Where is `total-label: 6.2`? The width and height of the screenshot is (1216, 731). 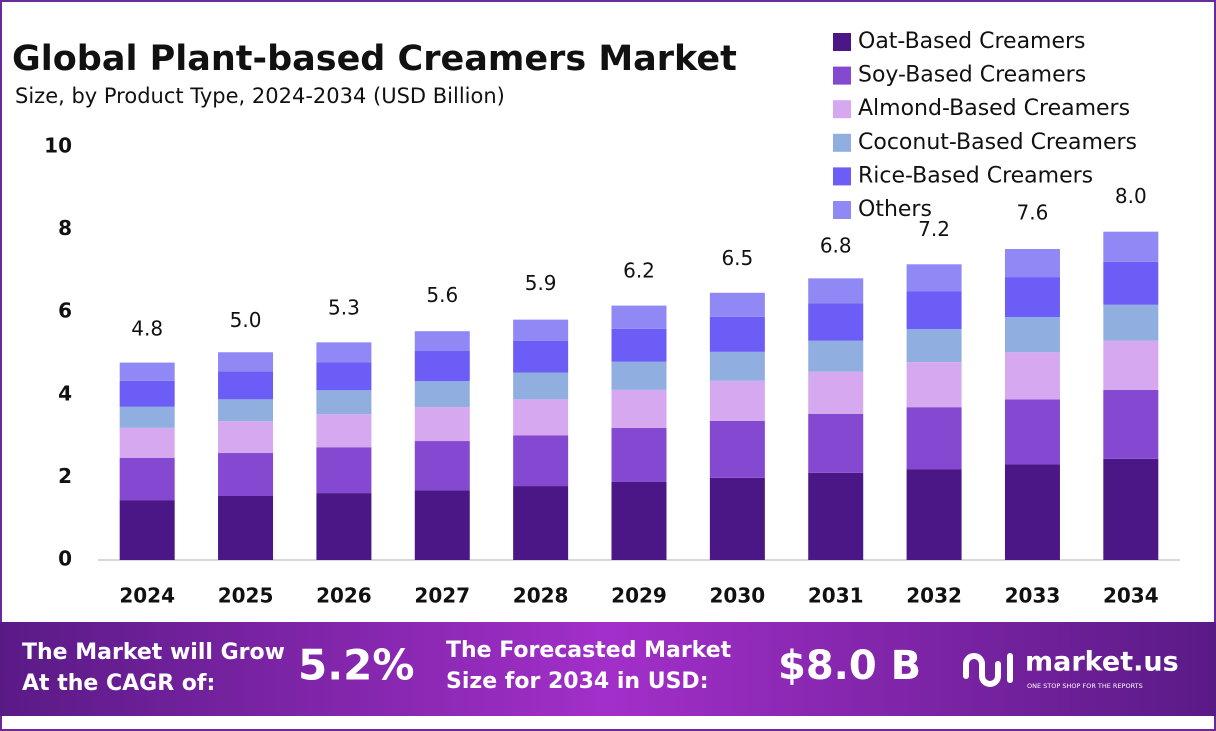 total-label: 6.2 is located at coordinates (639, 270).